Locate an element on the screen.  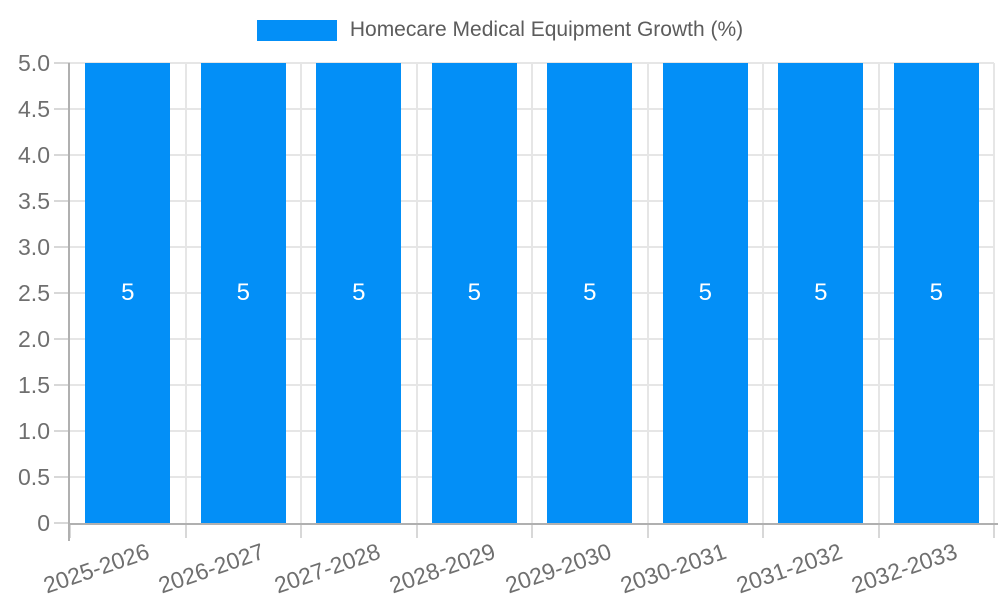
bar-2032-2033: 5 is located at coordinates (936, 293).